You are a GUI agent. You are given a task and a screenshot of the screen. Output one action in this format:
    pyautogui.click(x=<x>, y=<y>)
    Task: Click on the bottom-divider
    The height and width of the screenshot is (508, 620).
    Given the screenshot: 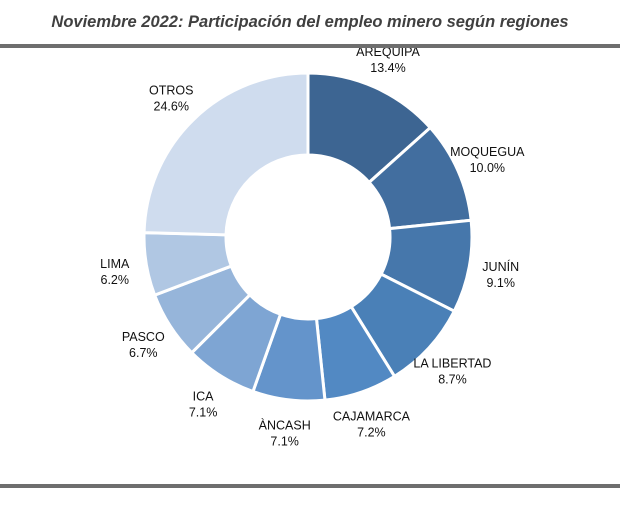 What is the action you would take?
    pyautogui.click(x=310, y=486)
    